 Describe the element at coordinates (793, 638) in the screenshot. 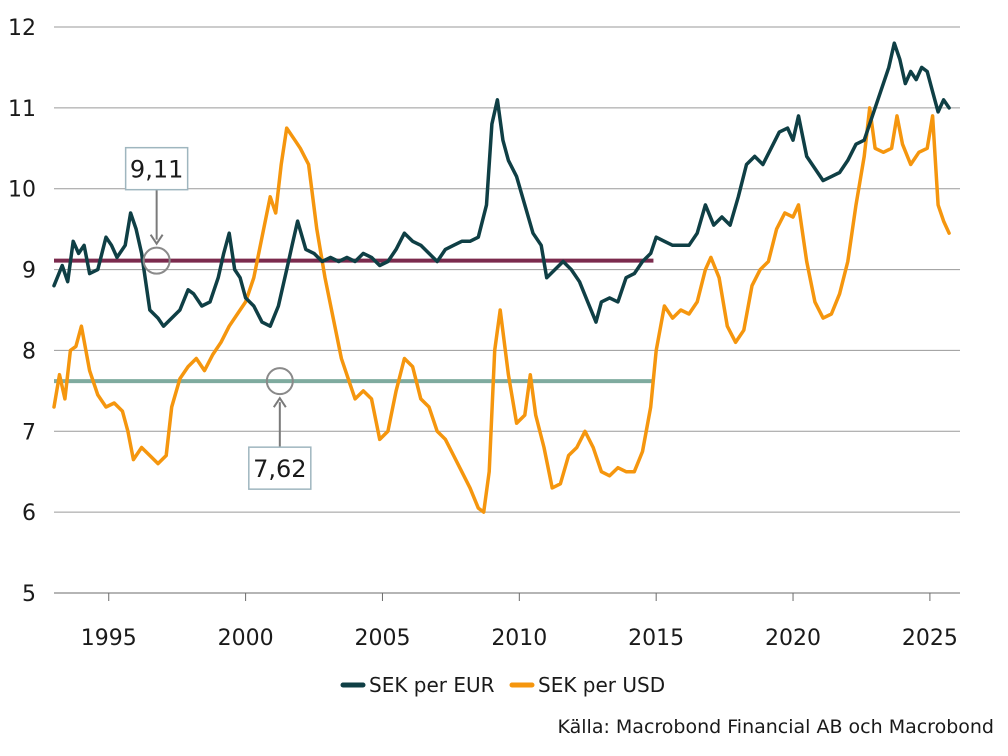

I see `x-tick-label: 2020` at that location.